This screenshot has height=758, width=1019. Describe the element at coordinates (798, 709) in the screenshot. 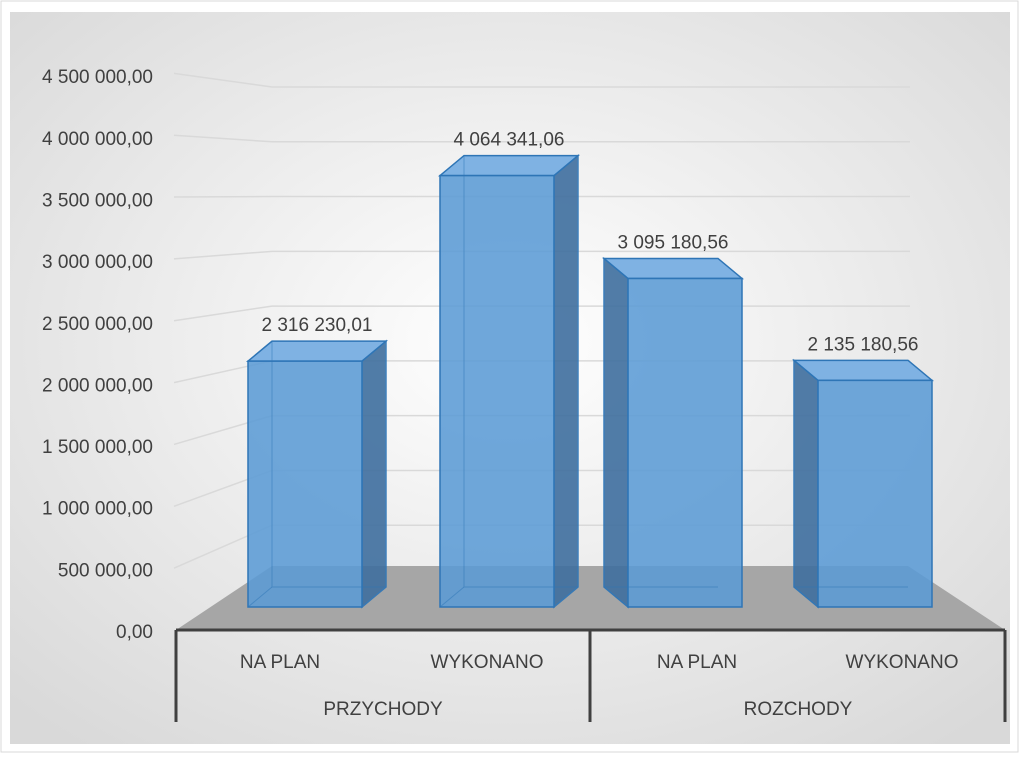

I see `group-label: ROZCHODY` at that location.